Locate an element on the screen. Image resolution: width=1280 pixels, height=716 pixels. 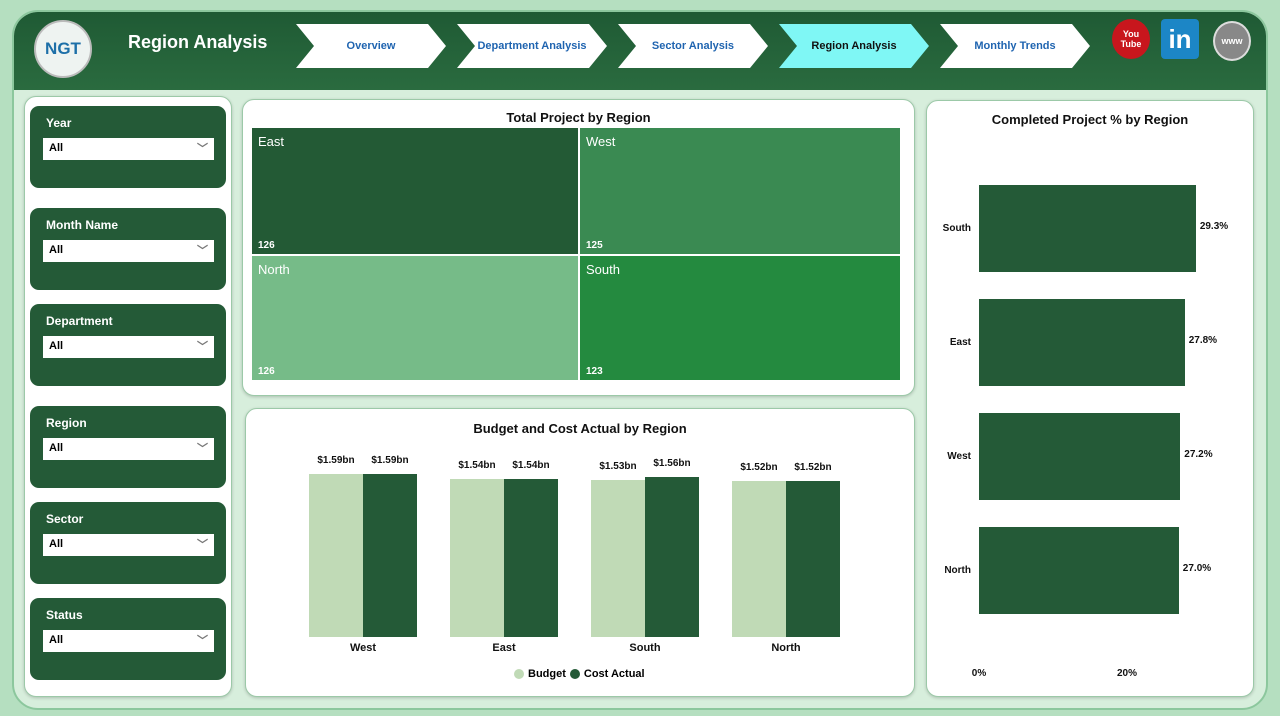
treemap-cell-south: South 123 is located at coordinates (740, 318).